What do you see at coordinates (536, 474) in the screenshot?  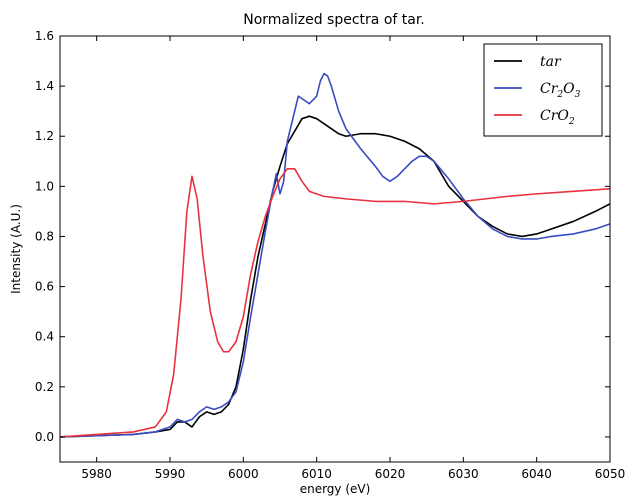 I see `x-tick-label: 6040` at bounding box center [536, 474].